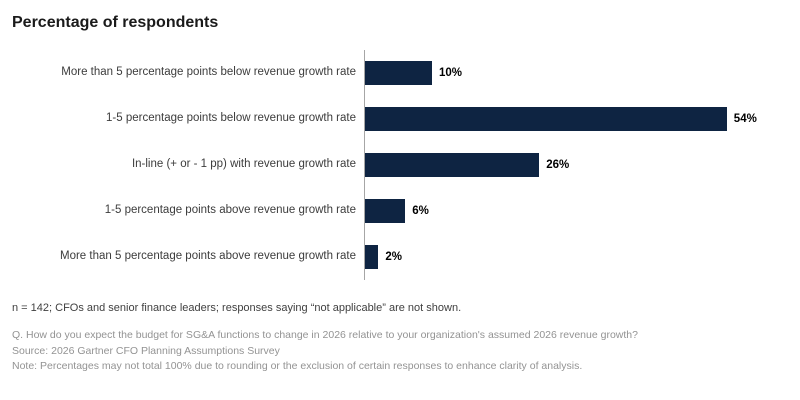 Image resolution: width=800 pixels, height=400 pixels. I want to click on bar-zone: 6%, so click(572, 211).